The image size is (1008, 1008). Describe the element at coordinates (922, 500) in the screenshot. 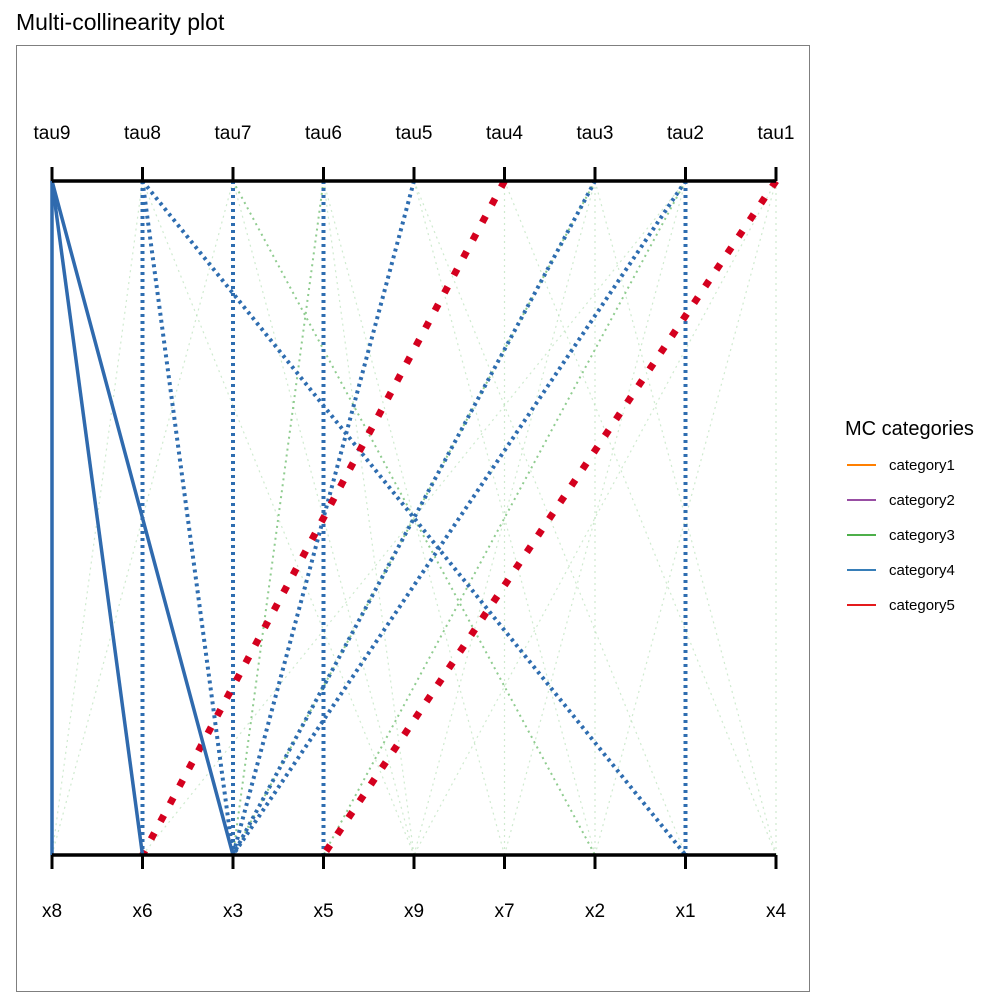

I see `legend-label-category2: category2` at that location.